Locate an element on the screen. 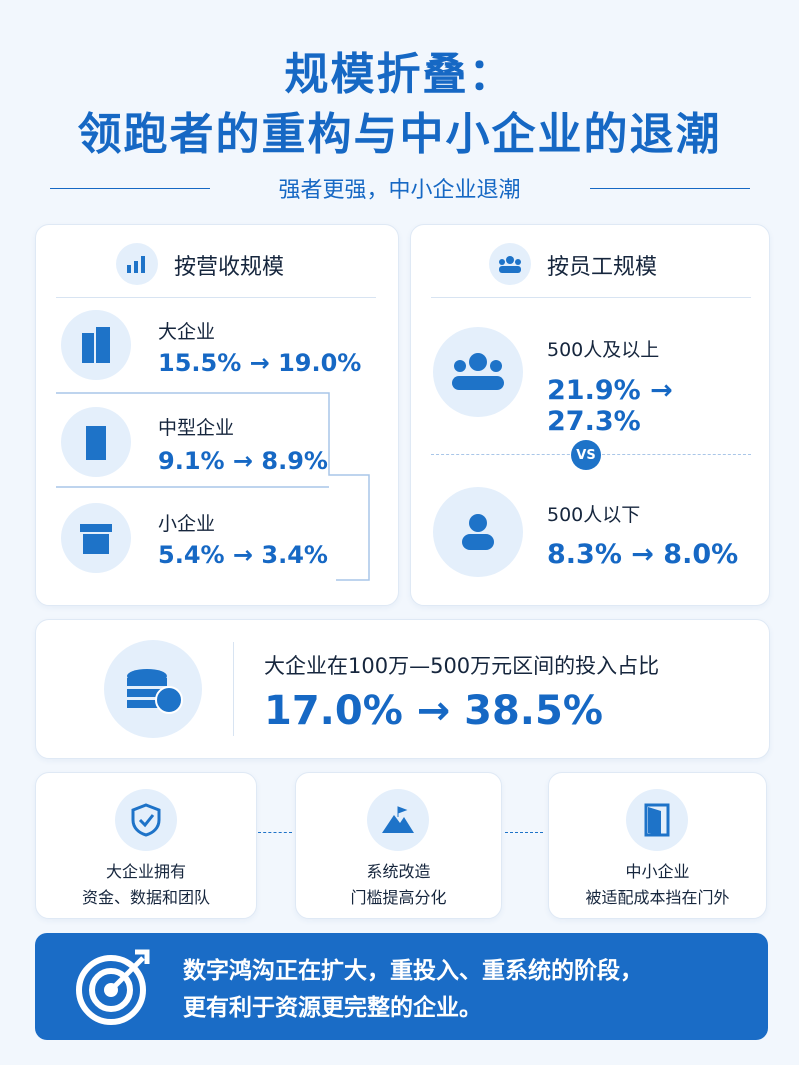 The image size is (799, 1065). change: 21.9% → 27.3% is located at coordinates (610, 406).